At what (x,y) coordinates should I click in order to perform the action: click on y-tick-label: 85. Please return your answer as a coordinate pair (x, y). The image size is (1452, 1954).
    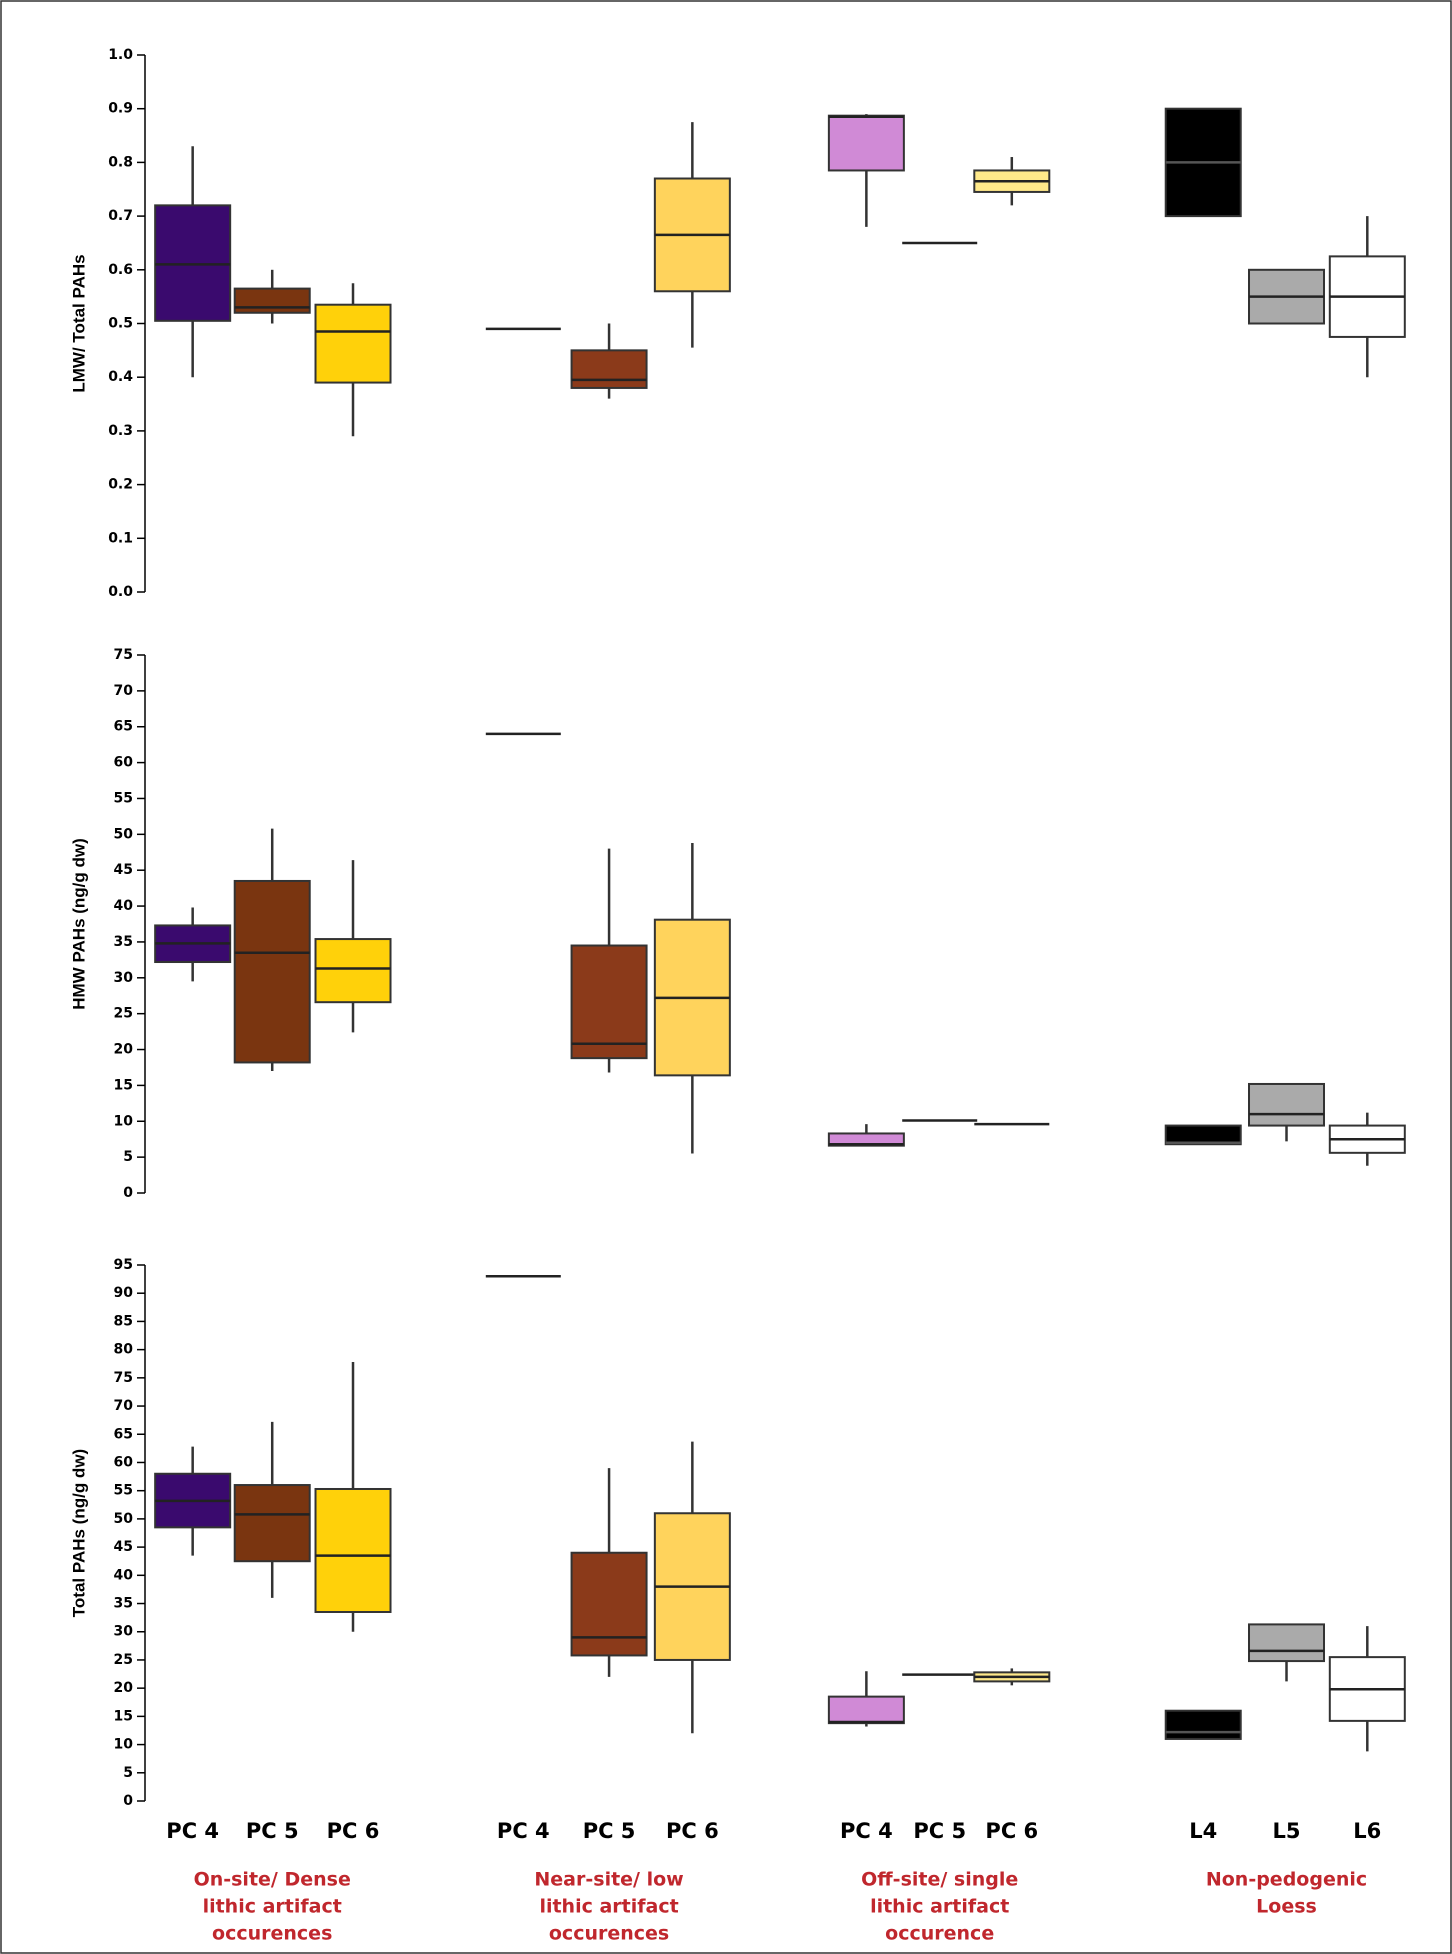
    Looking at the image, I should click on (123, 1321).